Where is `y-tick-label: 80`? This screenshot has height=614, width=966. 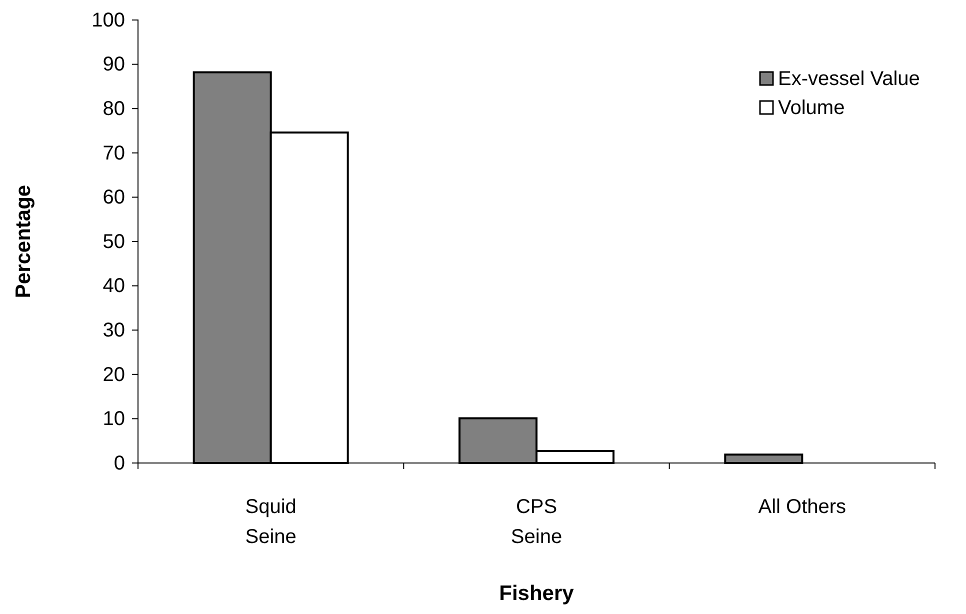
y-tick-label: 80 is located at coordinates (113, 109).